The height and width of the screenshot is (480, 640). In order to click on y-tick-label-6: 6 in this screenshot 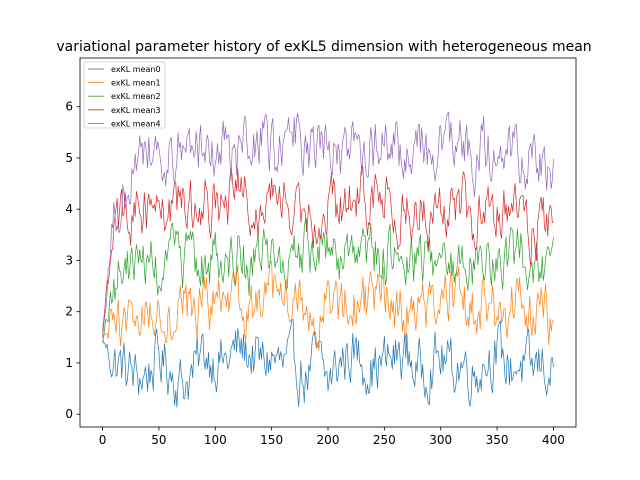, I will do `click(69, 107)`.